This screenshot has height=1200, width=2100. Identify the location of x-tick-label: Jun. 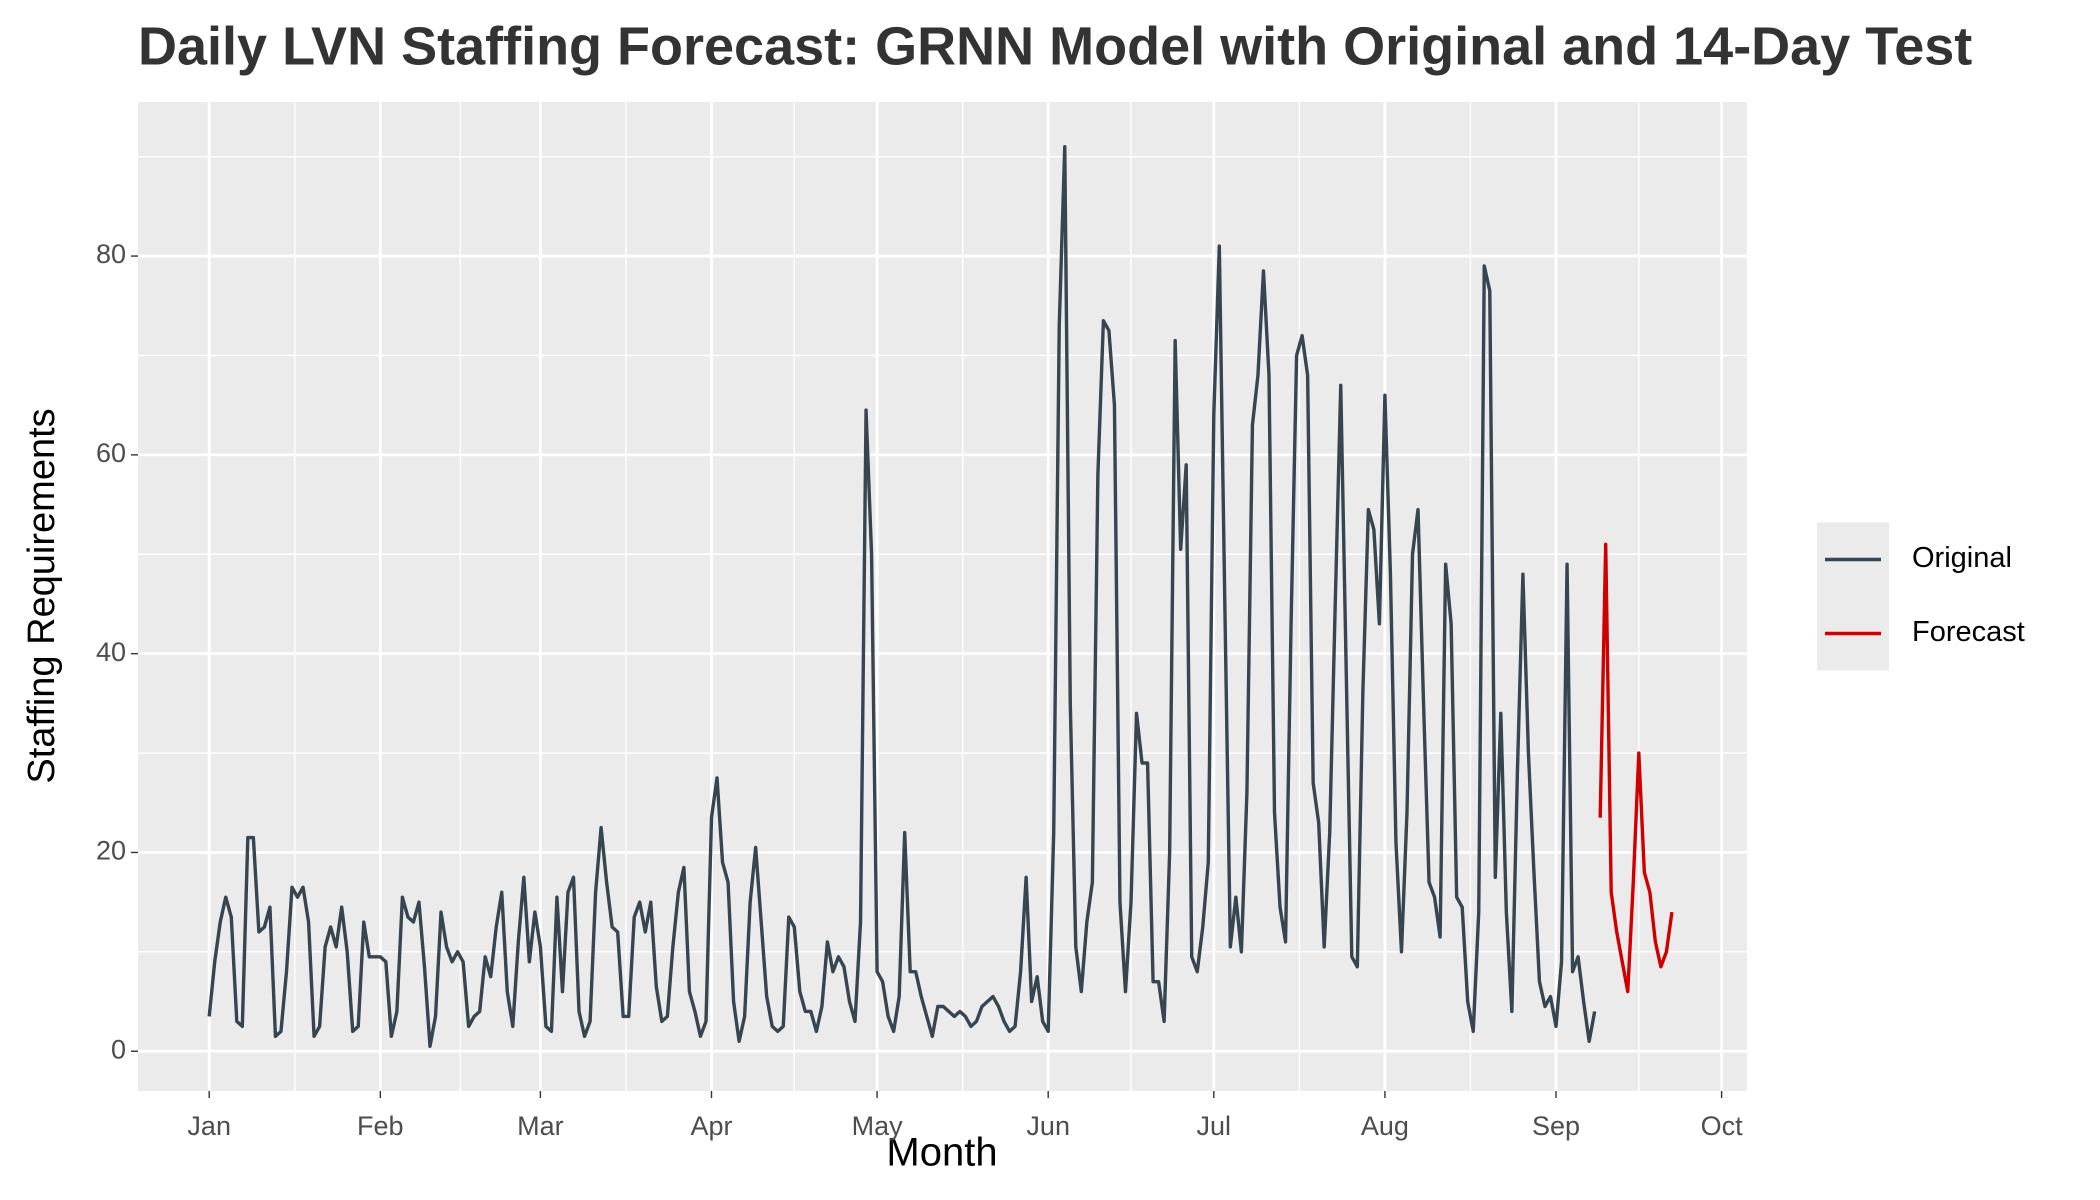
(1048, 1126).